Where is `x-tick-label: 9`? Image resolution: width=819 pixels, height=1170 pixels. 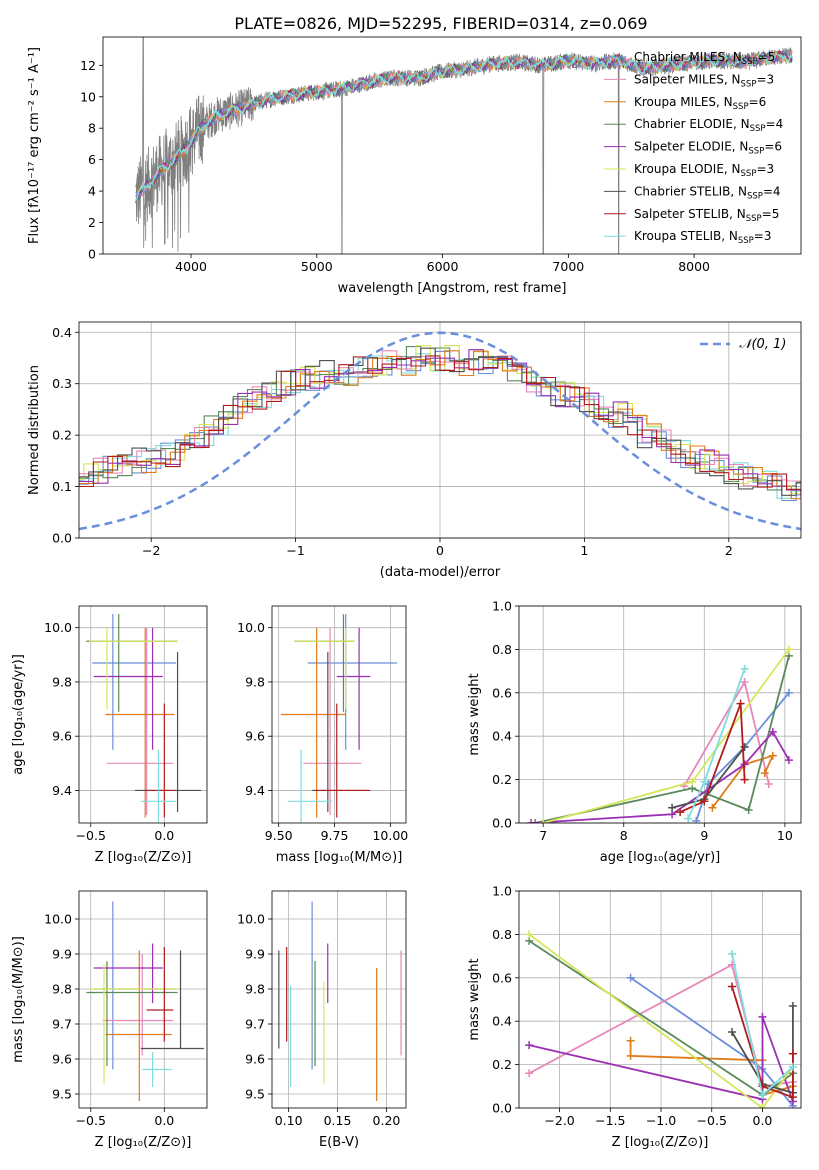 x-tick-label: 9 is located at coordinates (704, 835).